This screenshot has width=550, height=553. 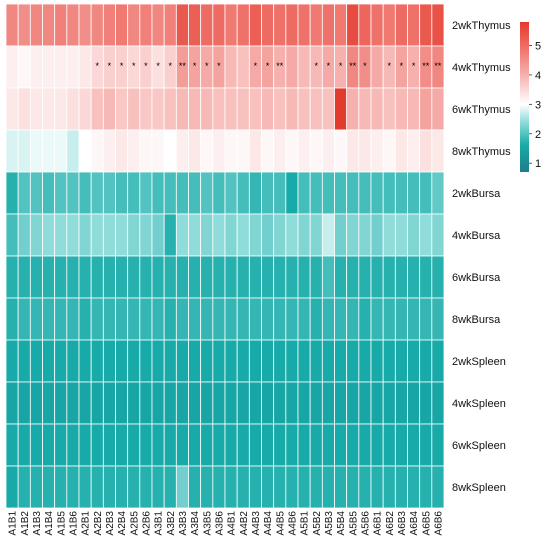 What do you see at coordinates (481, 152) in the screenshot?
I see `row-label: 8wkThymus` at bounding box center [481, 152].